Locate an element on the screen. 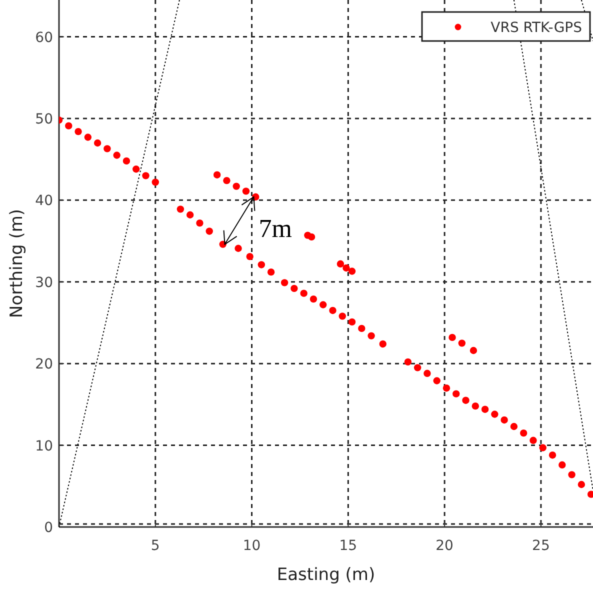 Image resolution: width=593 pixels, height=590 pixels. y-tick-label: 50 is located at coordinates (44, 119).